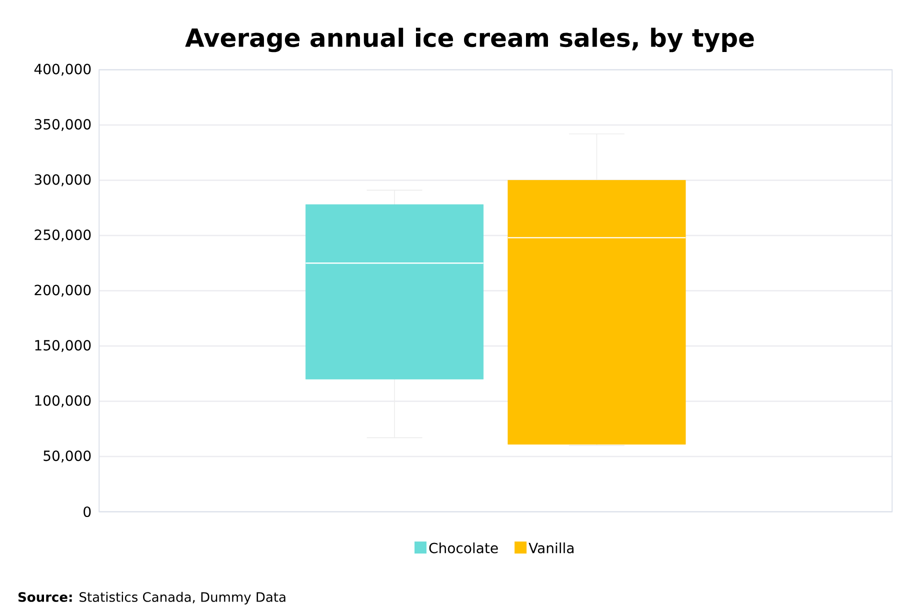 This screenshot has width=918, height=609. Describe the element at coordinates (62, 125) in the screenshot. I see `y-tick-label: 350,000` at that location.